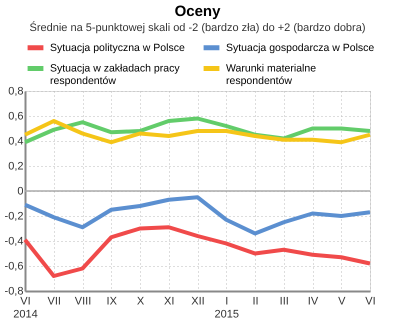 This screenshot has width=400, height=333. Describe the element at coordinates (14, 266) in the screenshot. I see `y-tick-label: -0,6` at that location.